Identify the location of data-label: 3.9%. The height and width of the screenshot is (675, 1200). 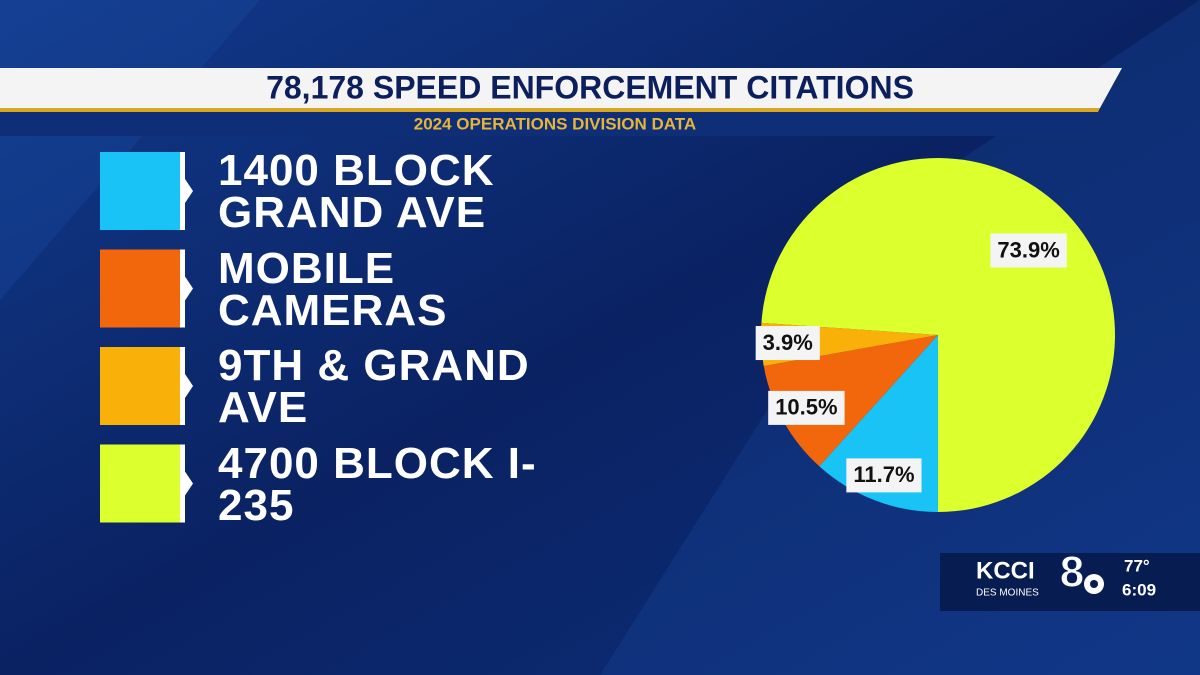
(788, 342).